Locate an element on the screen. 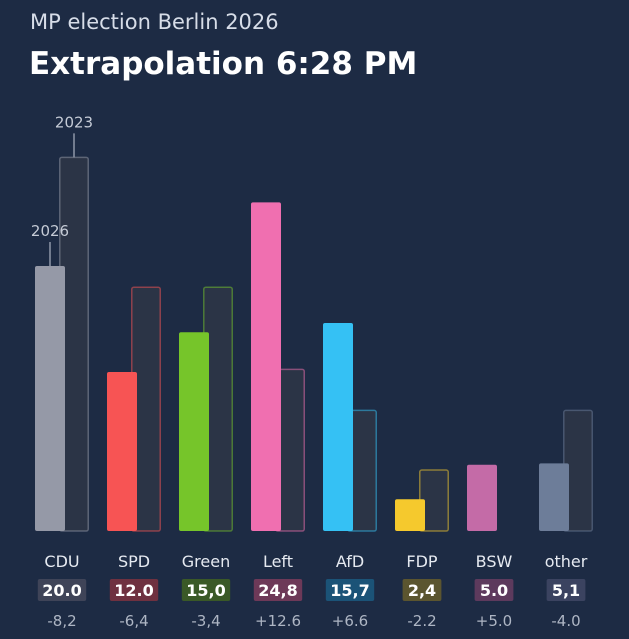  value-badge-other is located at coordinates (566, 590).